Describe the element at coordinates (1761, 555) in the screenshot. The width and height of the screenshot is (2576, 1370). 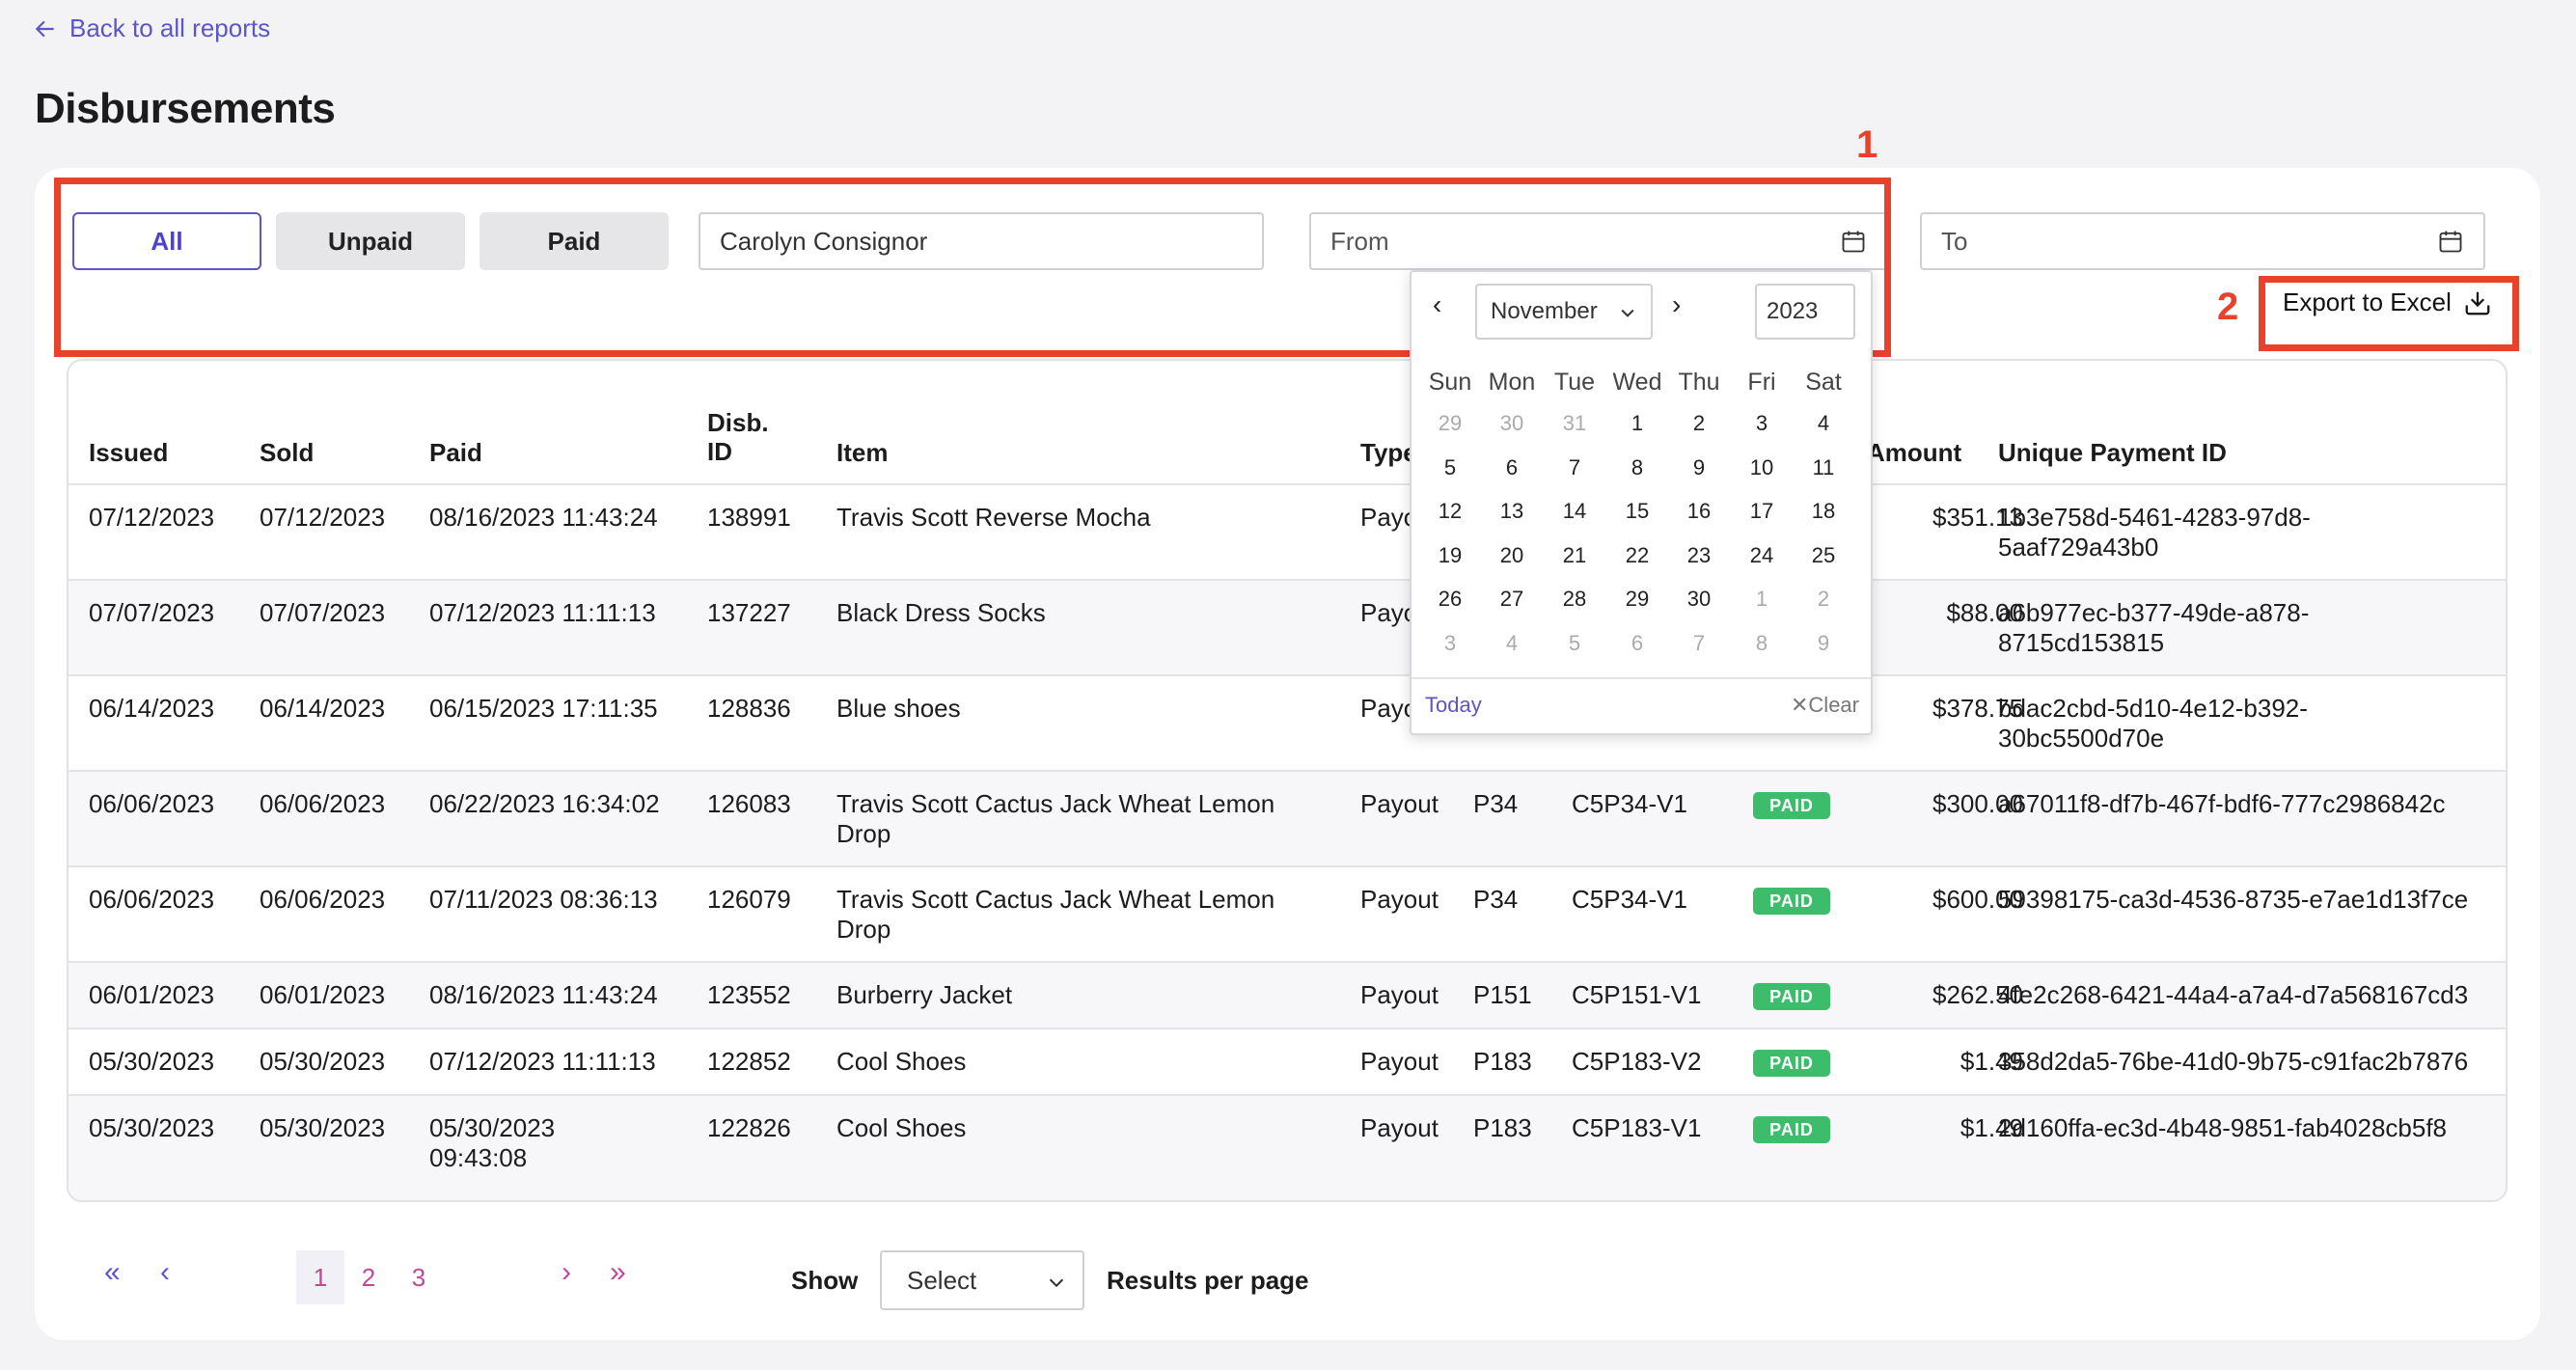
I see `calendar-day: 24` at that location.